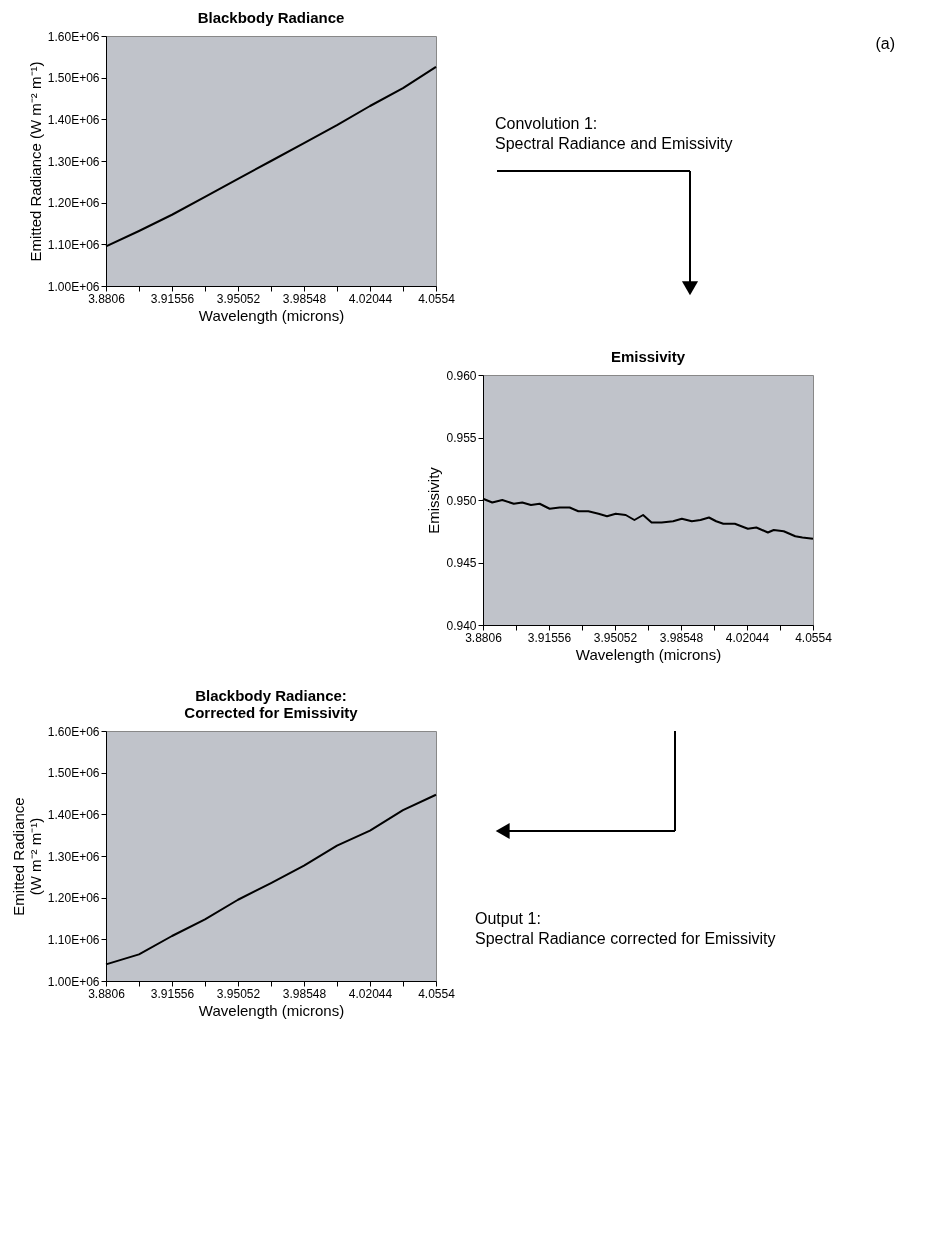 This screenshot has width=945, height=1239. I want to click on y-tick-label: 0.945, so click(461, 563).